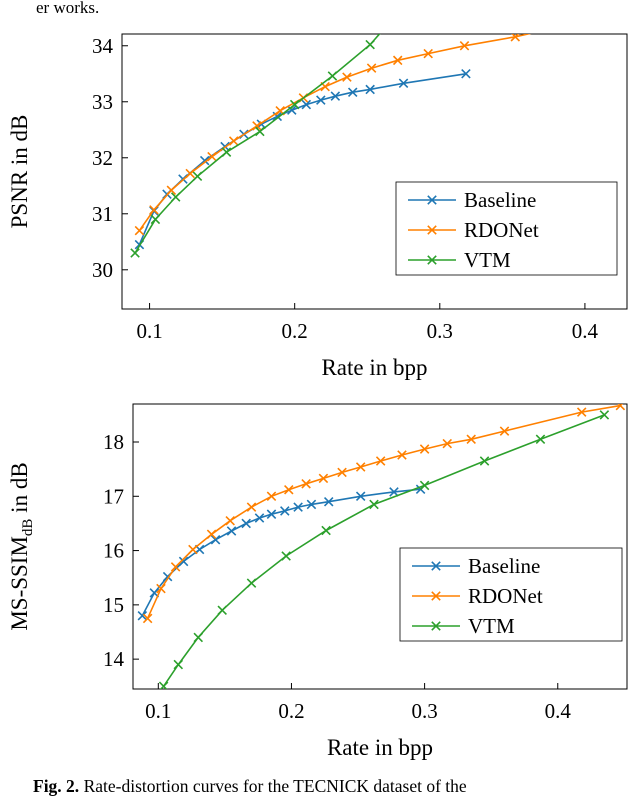 The width and height of the screenshot is (636, 800). I want to click on series-markers-vtm, so click(252, 148).